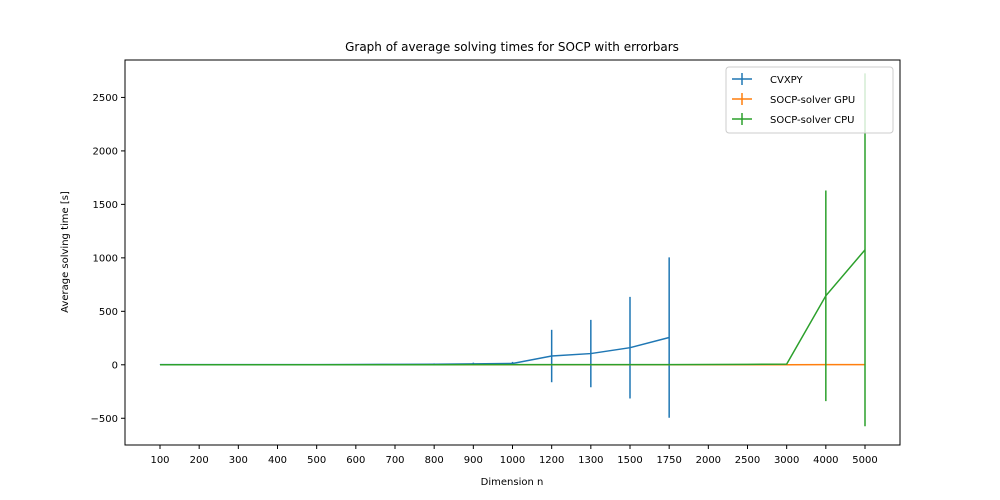  Describe the element at coordinates (105, 98) in the screenshot. I see `y-tick-label: 2500` at that location.